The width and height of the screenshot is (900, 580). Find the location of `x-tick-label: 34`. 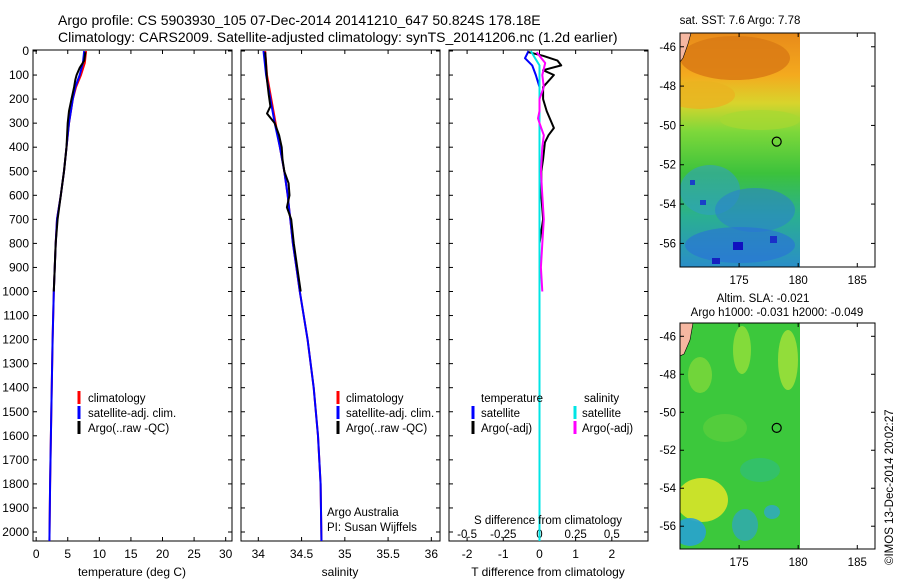

x-tick-label: 34 is located at coordinates (259, 554).